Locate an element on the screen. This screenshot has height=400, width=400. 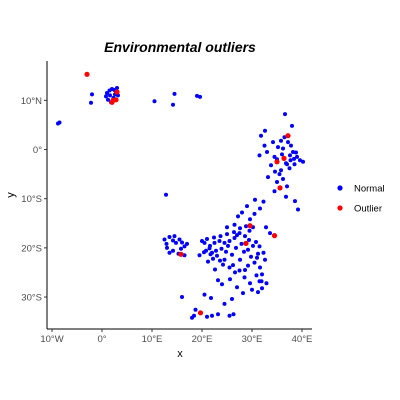
x-tick-label: 40°E is located at coordinates (302, 339).